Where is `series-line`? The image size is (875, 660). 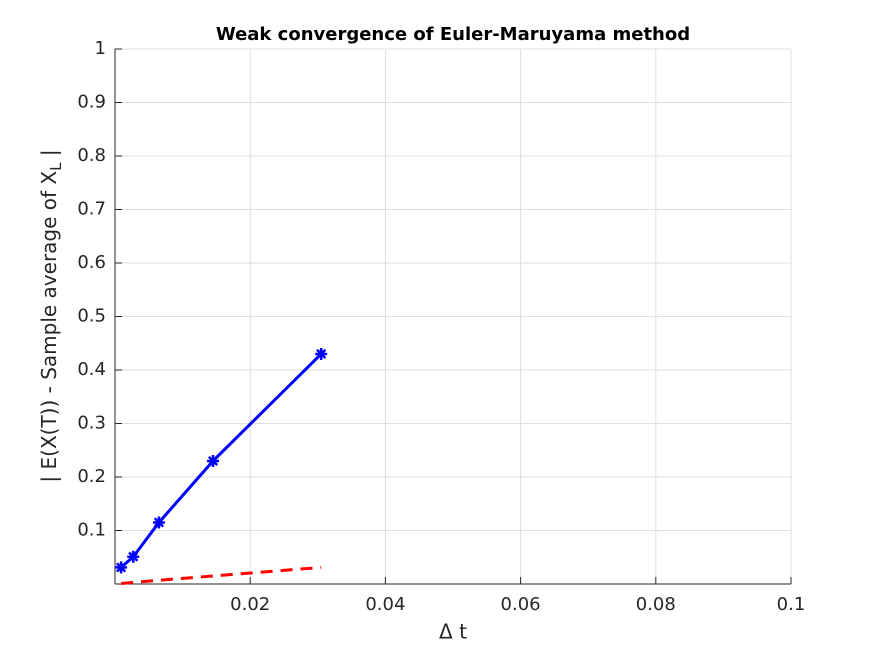 series-line is located at coordinates (221, 575).